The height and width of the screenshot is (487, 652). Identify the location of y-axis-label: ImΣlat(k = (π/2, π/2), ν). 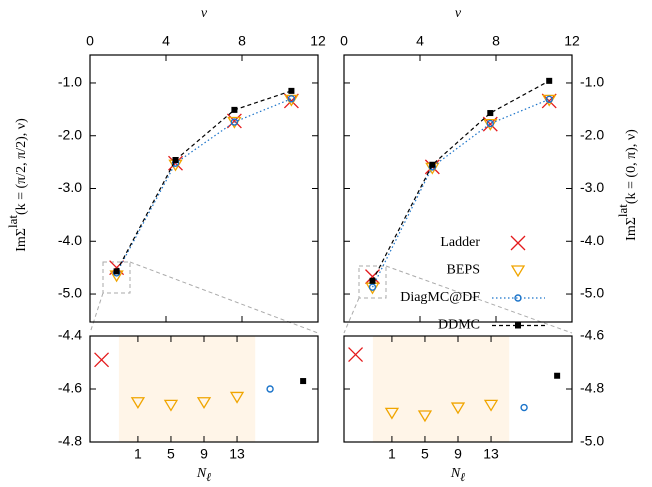
(17, 185).